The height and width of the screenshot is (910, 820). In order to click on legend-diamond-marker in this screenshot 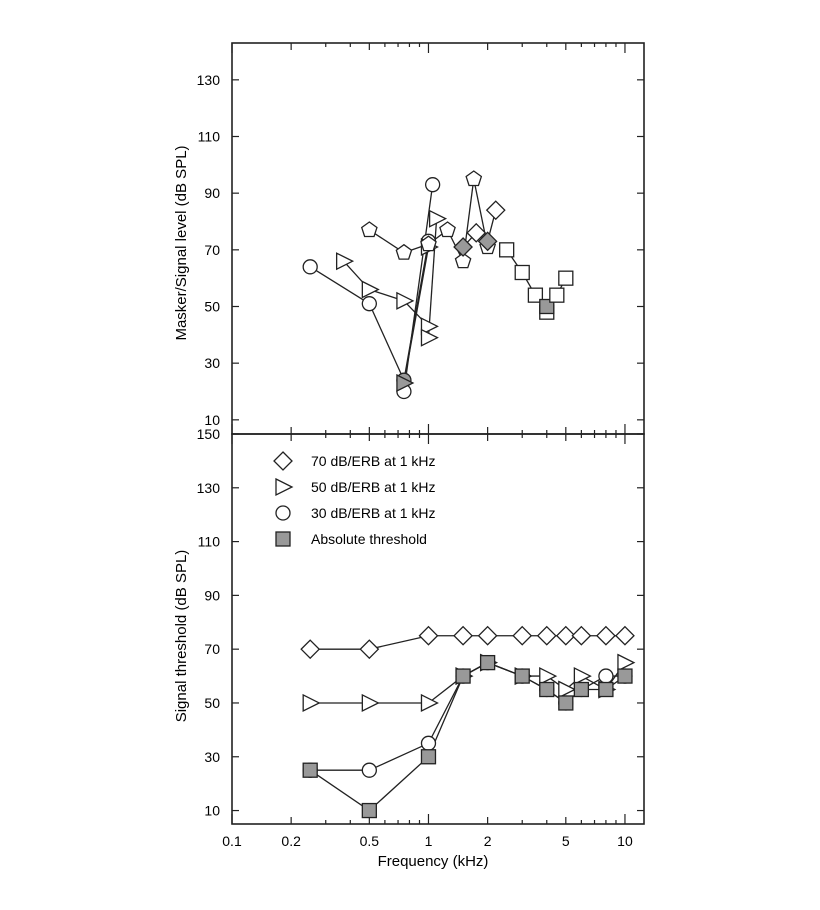, I will do `click(283, 461)`.